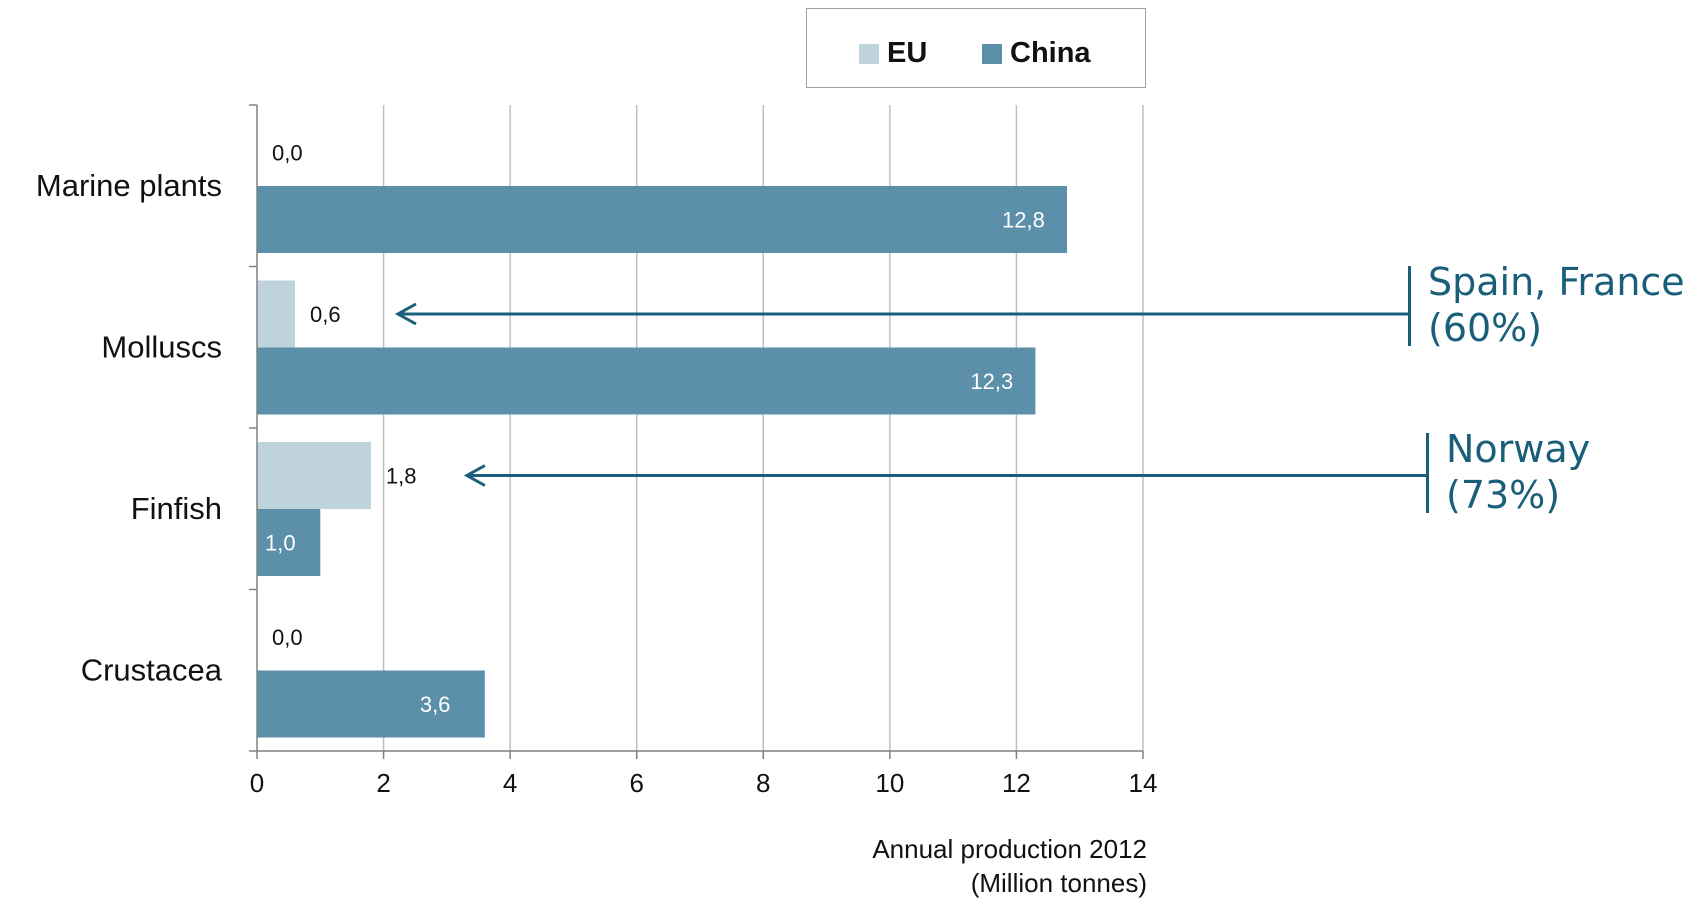 This screenshot has height=904, width=1697. What do you see at coordinates (889, 783) in the screenshot?
I see `x-tick-label: 10` at bounding box center [889, 783].